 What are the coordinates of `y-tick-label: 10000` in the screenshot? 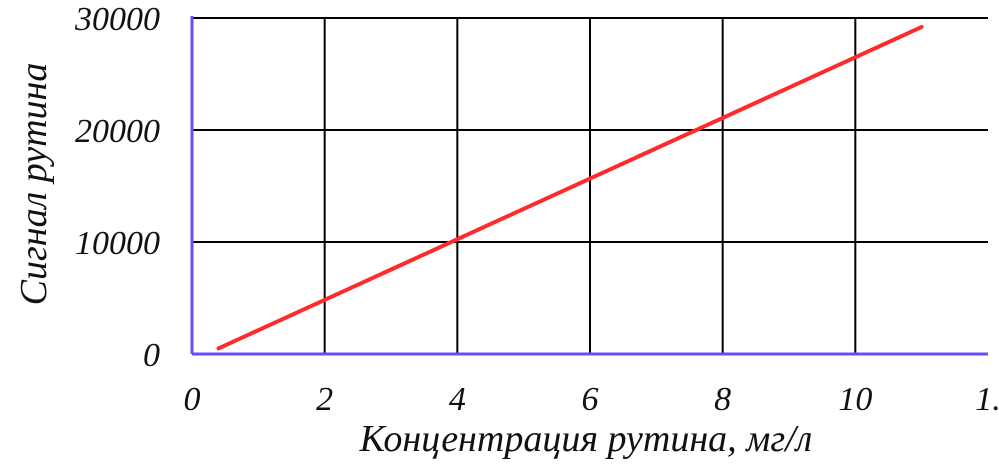 It's located at (117, 243).